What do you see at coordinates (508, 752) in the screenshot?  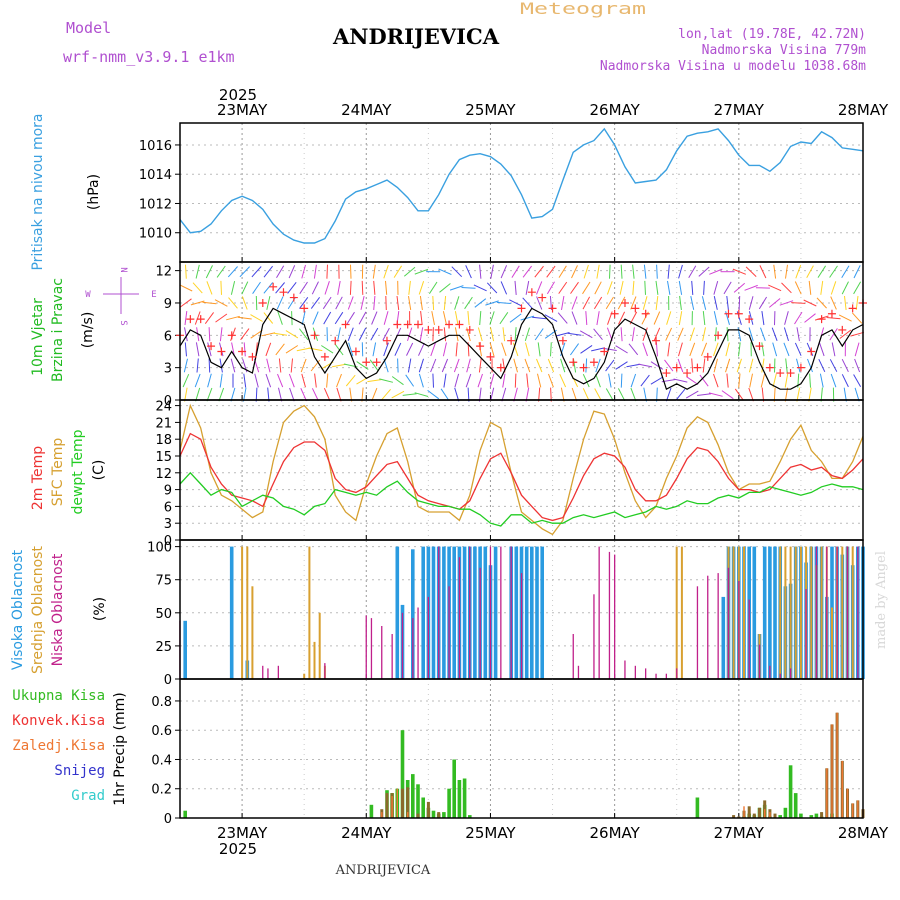 I see `precipitation-panel: 0 0.2 0.4 0.6 0.8` at bounding box center [508, 752].